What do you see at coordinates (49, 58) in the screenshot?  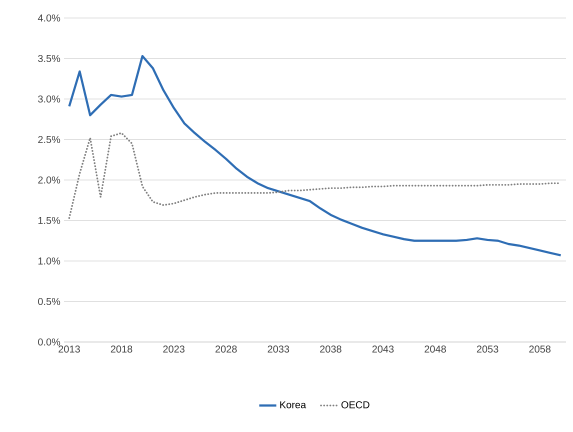 I see `y-tick-label: 3.5%` at bounding box center [49, 58].